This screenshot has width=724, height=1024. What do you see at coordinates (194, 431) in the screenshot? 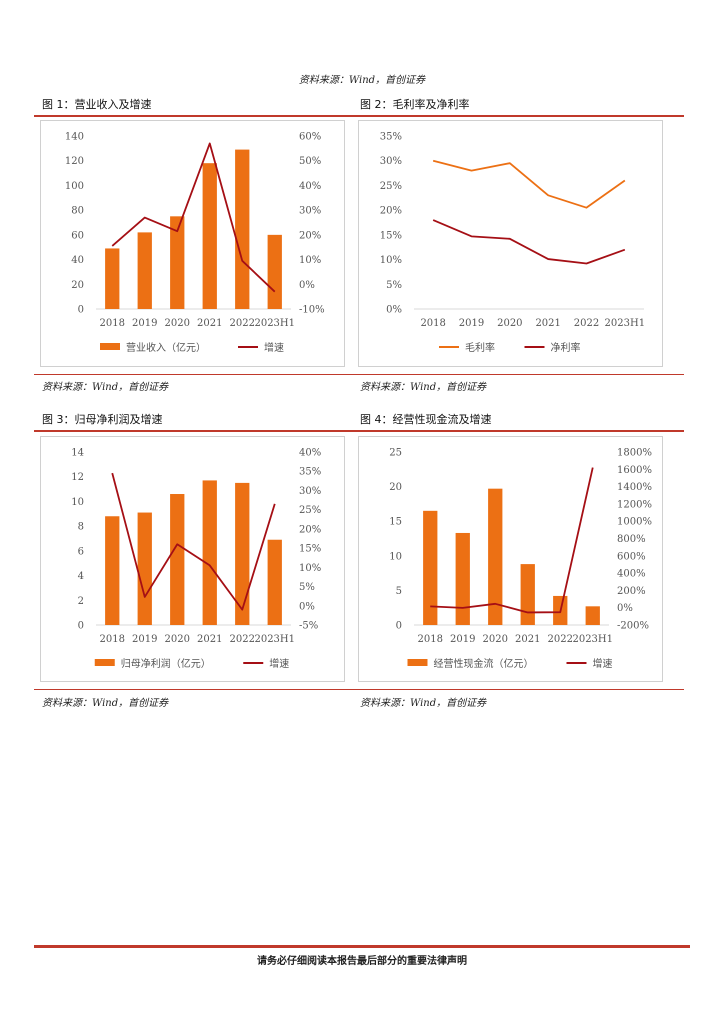
I see `figure-3-title-rule` at bounding box center [194, 431].